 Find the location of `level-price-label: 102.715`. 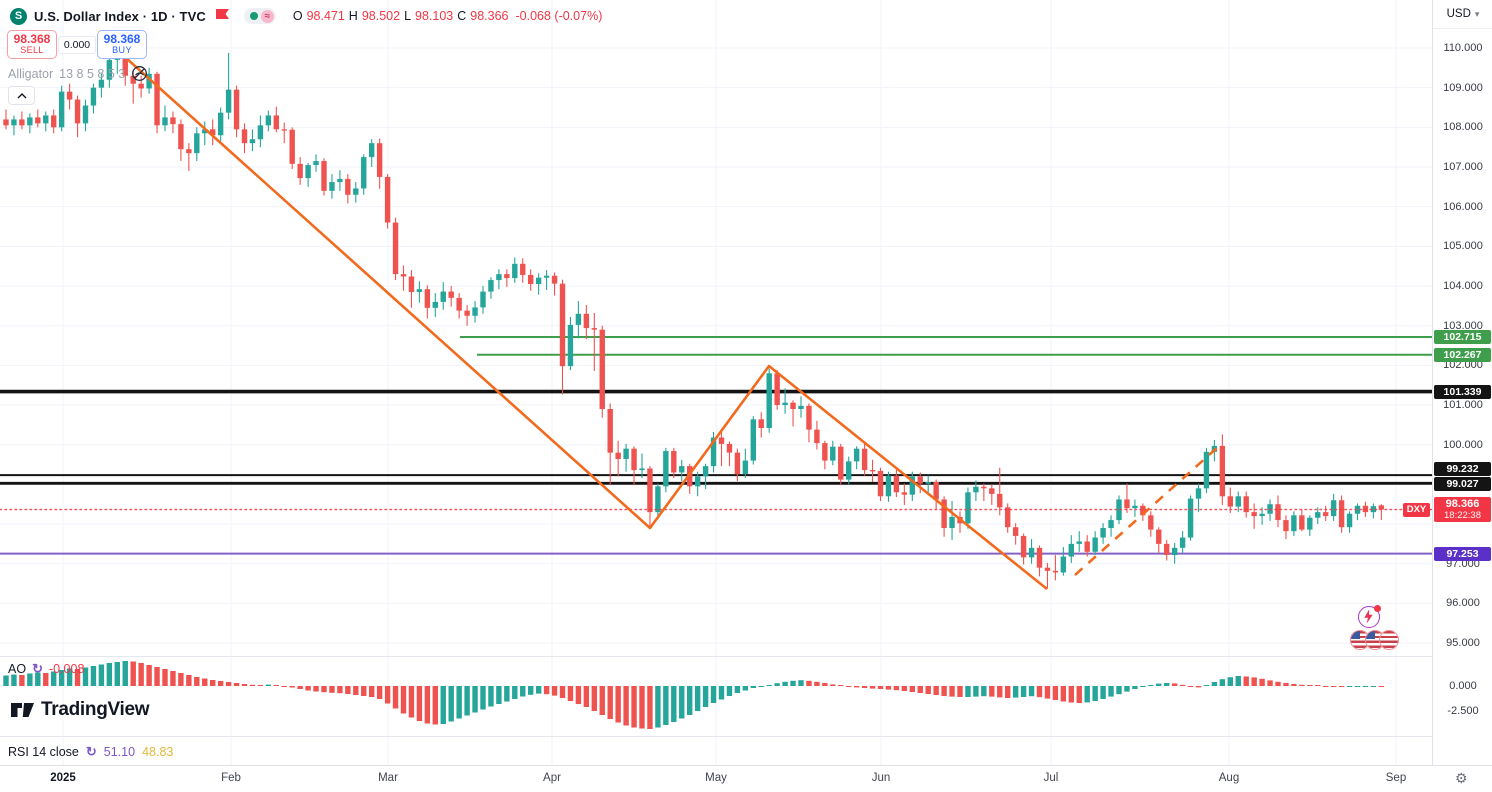

level-price-label: 102.715 is located at coordinates (1462, 336).